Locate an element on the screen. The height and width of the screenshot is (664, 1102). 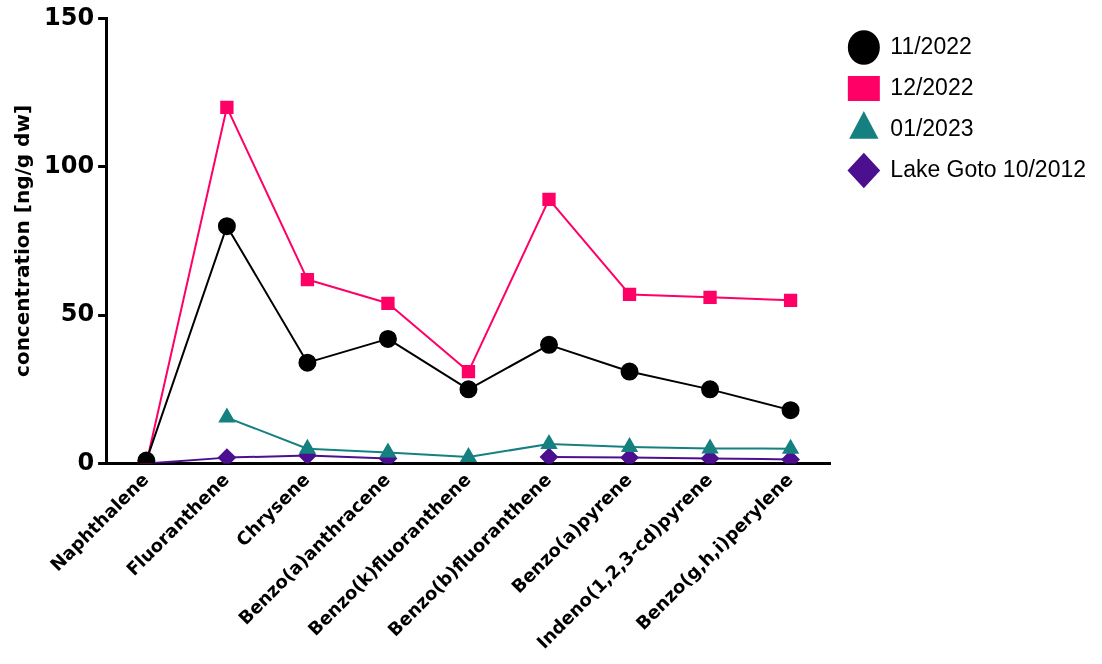
y-tick-label: 150 is located at coordinates (69, 16).